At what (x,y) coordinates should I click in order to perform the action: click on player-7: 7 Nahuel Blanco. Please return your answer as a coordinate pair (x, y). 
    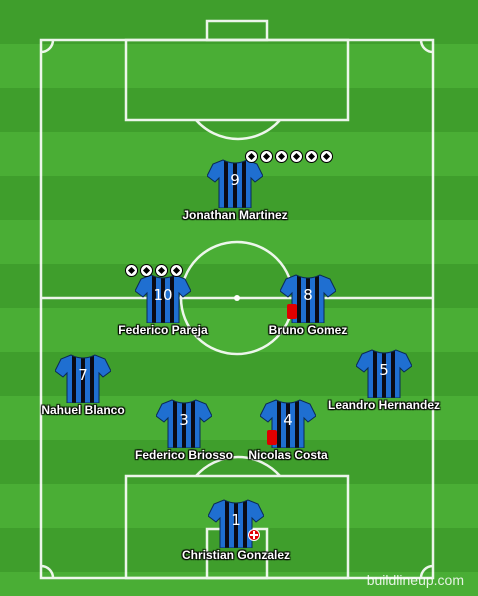
    Looking at the image, I should click on (83, 393).